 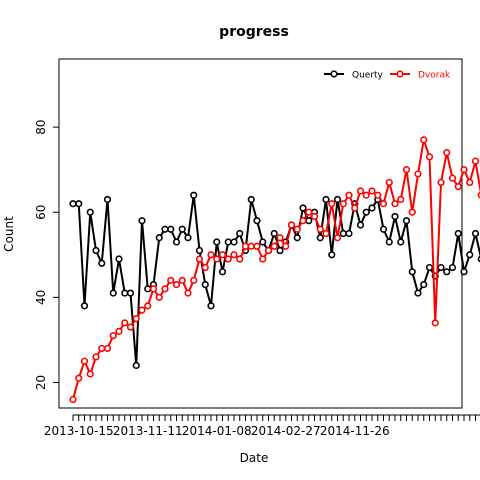 I want to click on y-axis: 20 40 60 80, so click(x=46, y=254).